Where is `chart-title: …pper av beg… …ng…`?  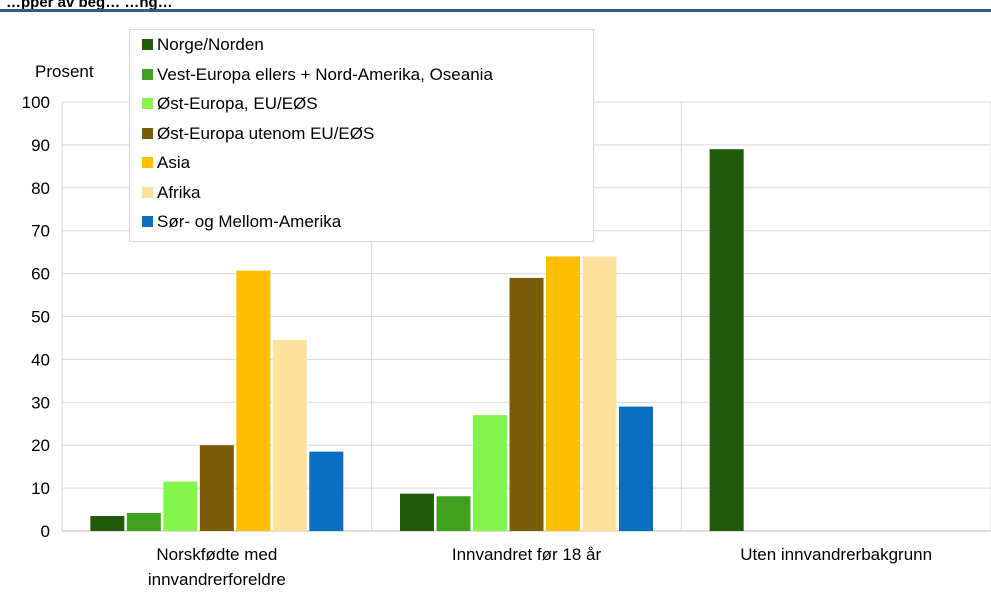
chart-title: …pper av beg… …ng… is located at coordinates (89, 5).